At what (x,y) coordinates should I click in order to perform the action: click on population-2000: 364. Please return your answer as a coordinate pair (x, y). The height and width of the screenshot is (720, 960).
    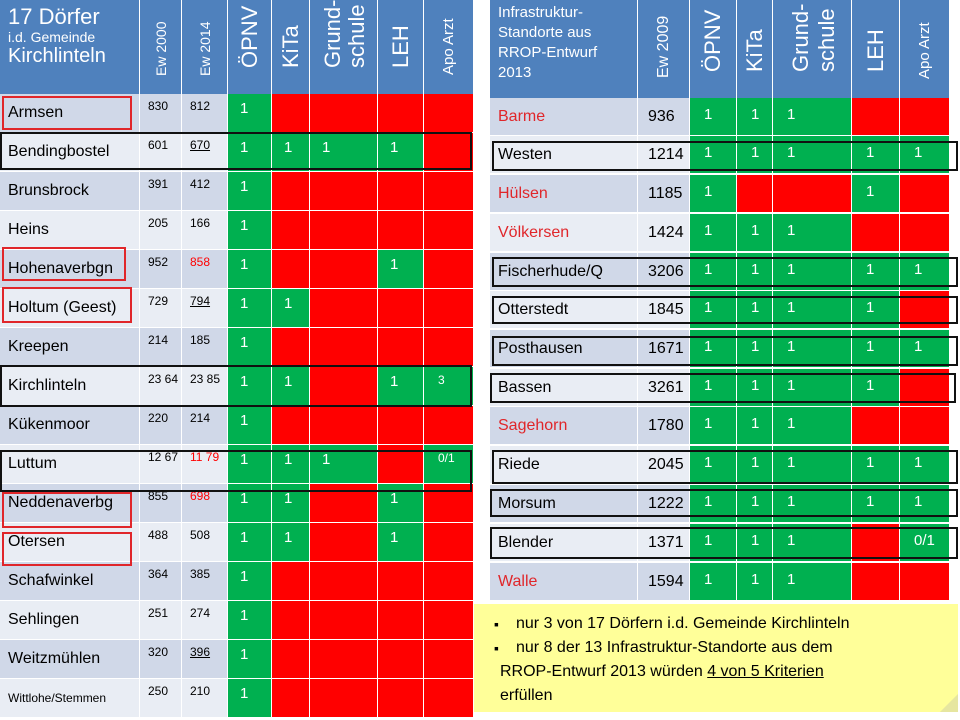
    Looking at the image, I should click on (161, 581).